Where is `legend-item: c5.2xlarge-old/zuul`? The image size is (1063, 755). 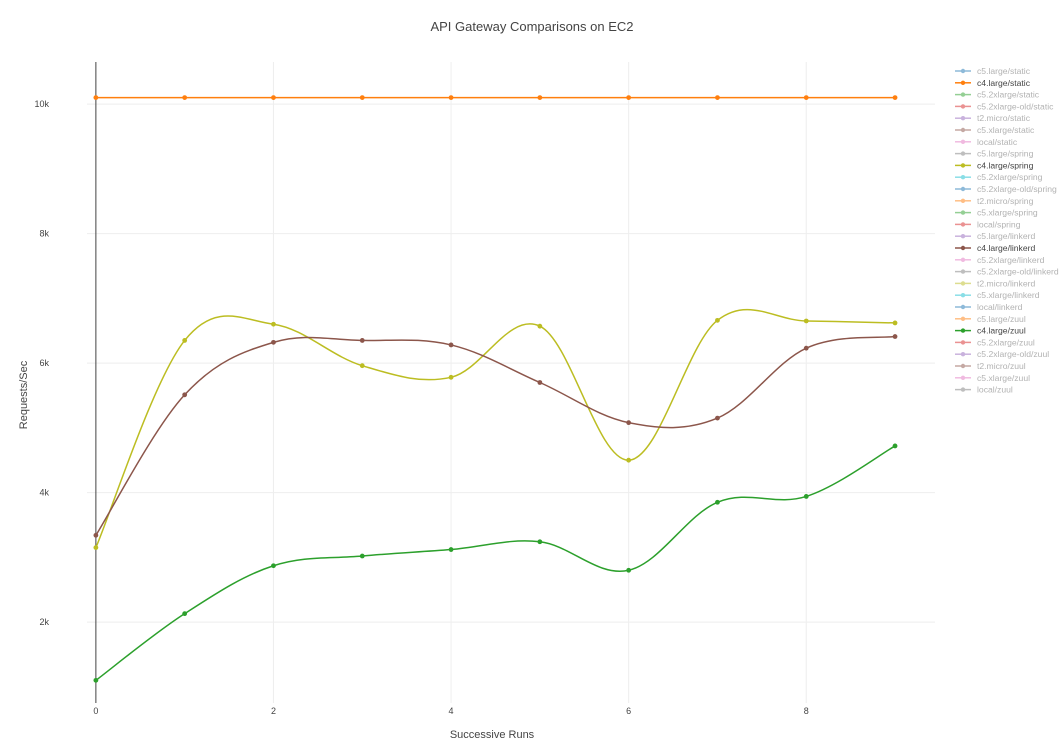
legend-item: c5.2xlarge-old/zuul is located at coordinates (1002, 354).